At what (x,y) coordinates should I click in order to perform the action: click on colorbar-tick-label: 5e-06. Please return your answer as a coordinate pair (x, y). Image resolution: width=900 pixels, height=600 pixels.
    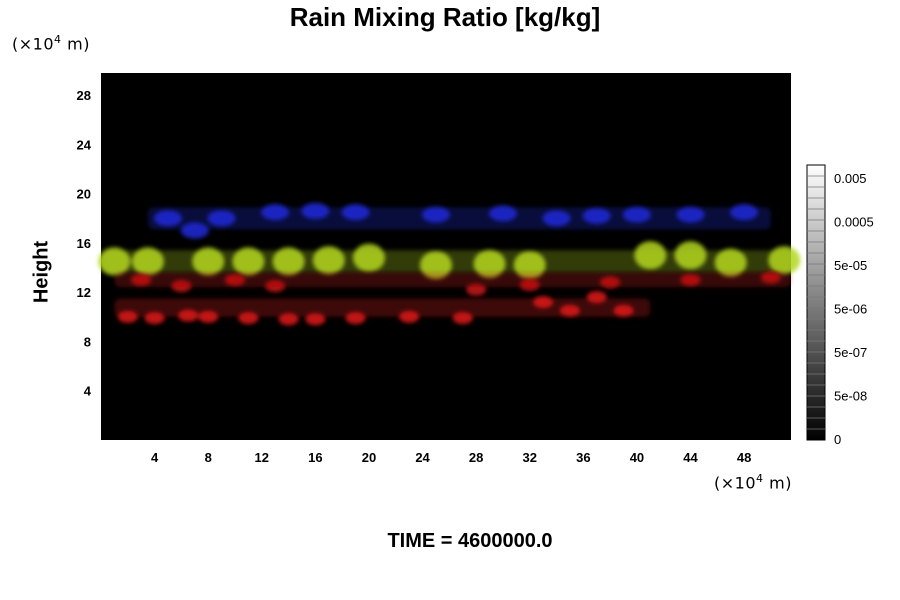
    Looking at the image, I should click on (850, 309).